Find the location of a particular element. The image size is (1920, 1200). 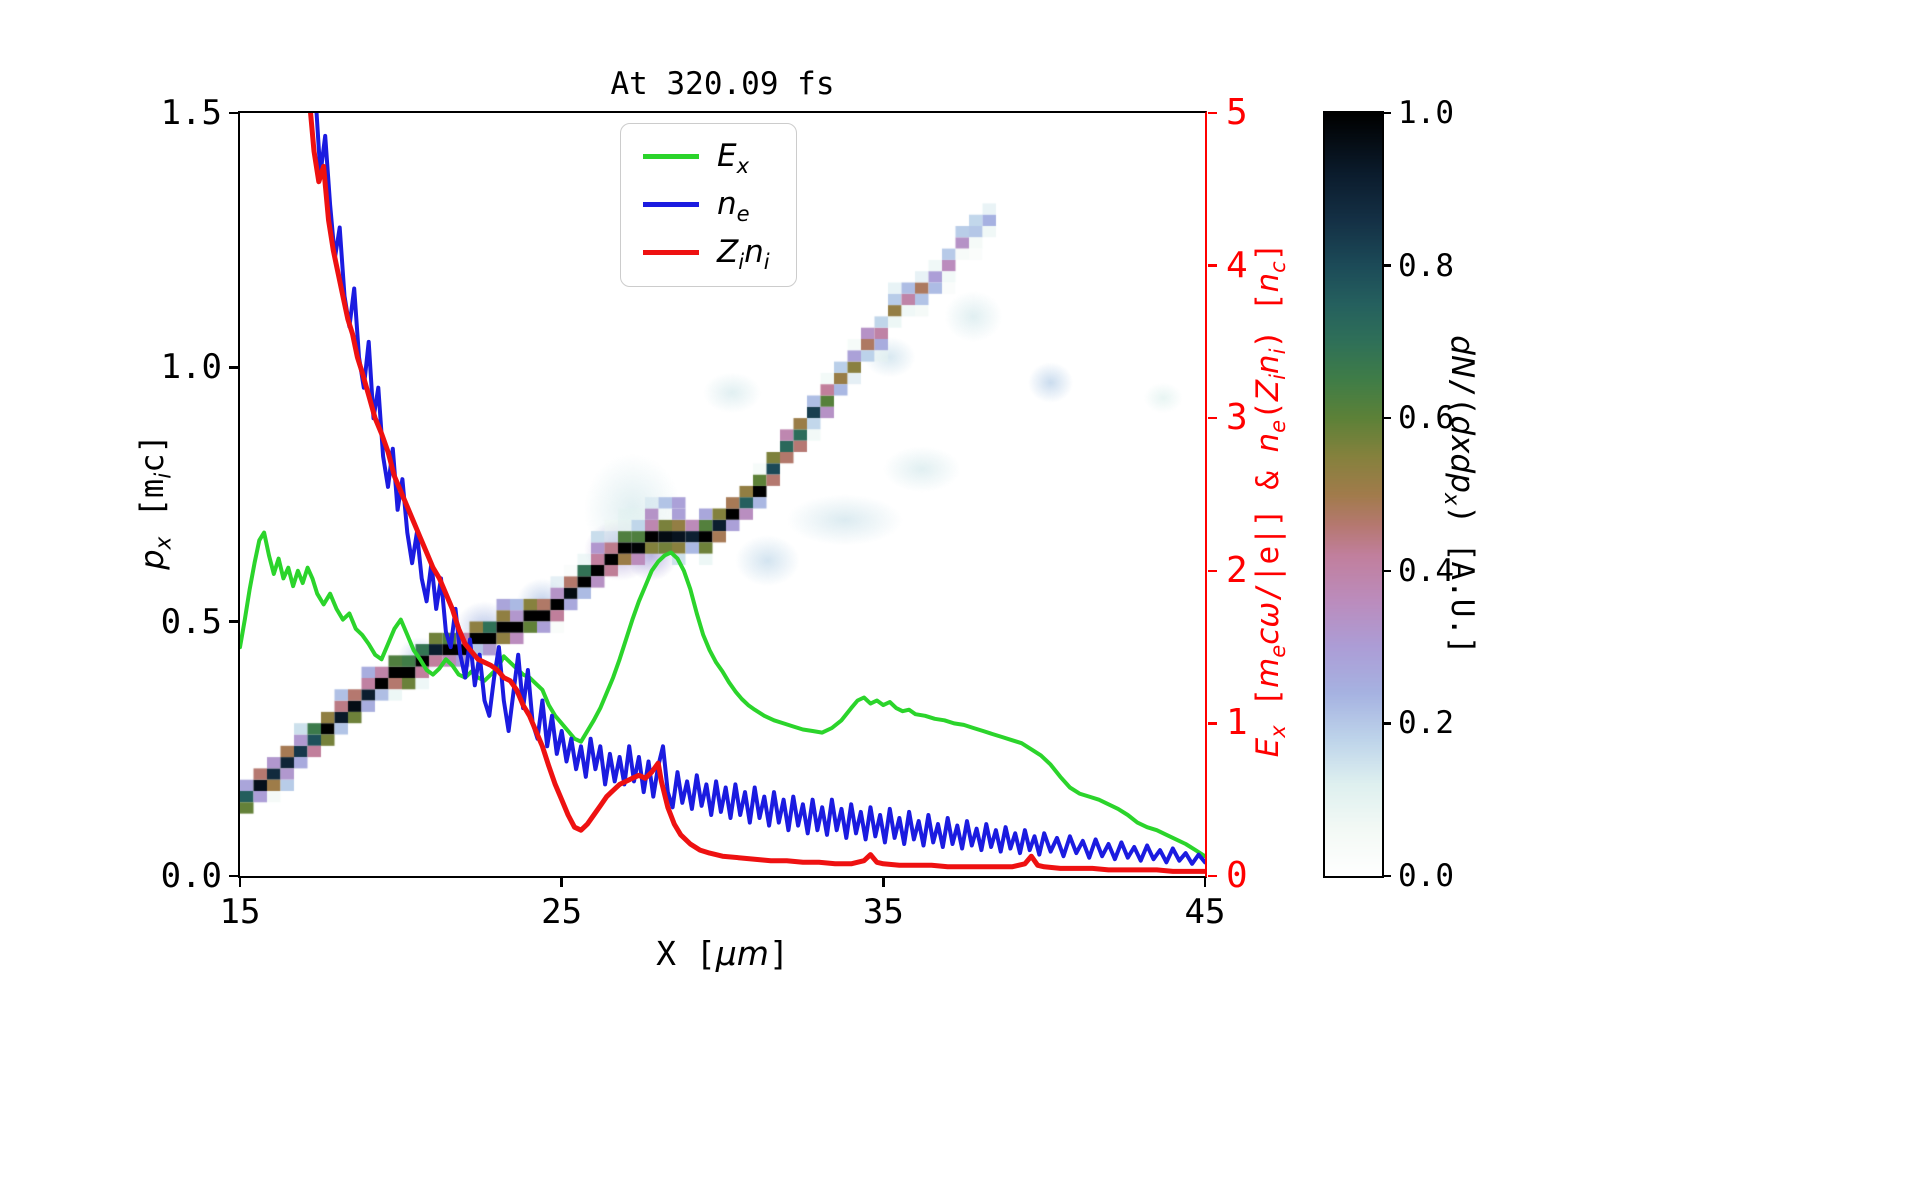

colorbar-tick-label: 1.0 is located at coordinates (1426, 113).